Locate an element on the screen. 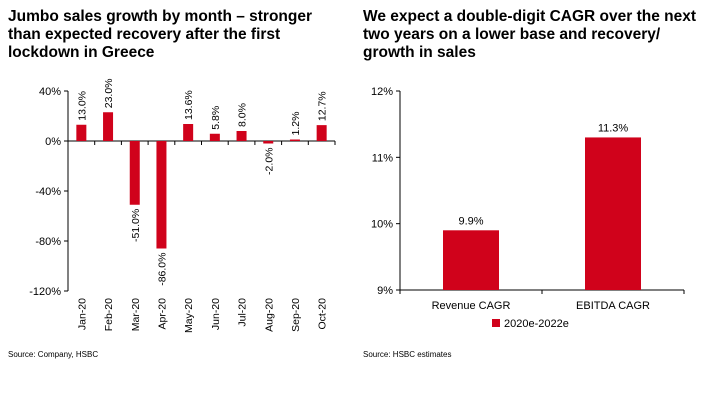  left-x-tick-label: Aug-20 is located at coordinates (269, 315).